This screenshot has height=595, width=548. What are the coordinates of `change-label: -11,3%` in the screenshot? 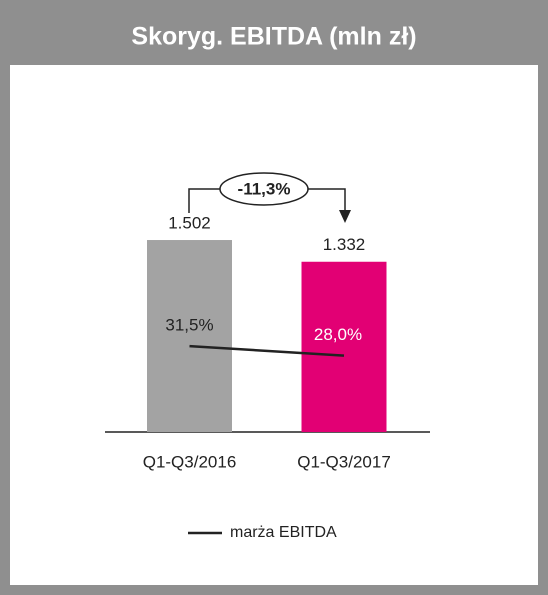 It's located at (264, 188).